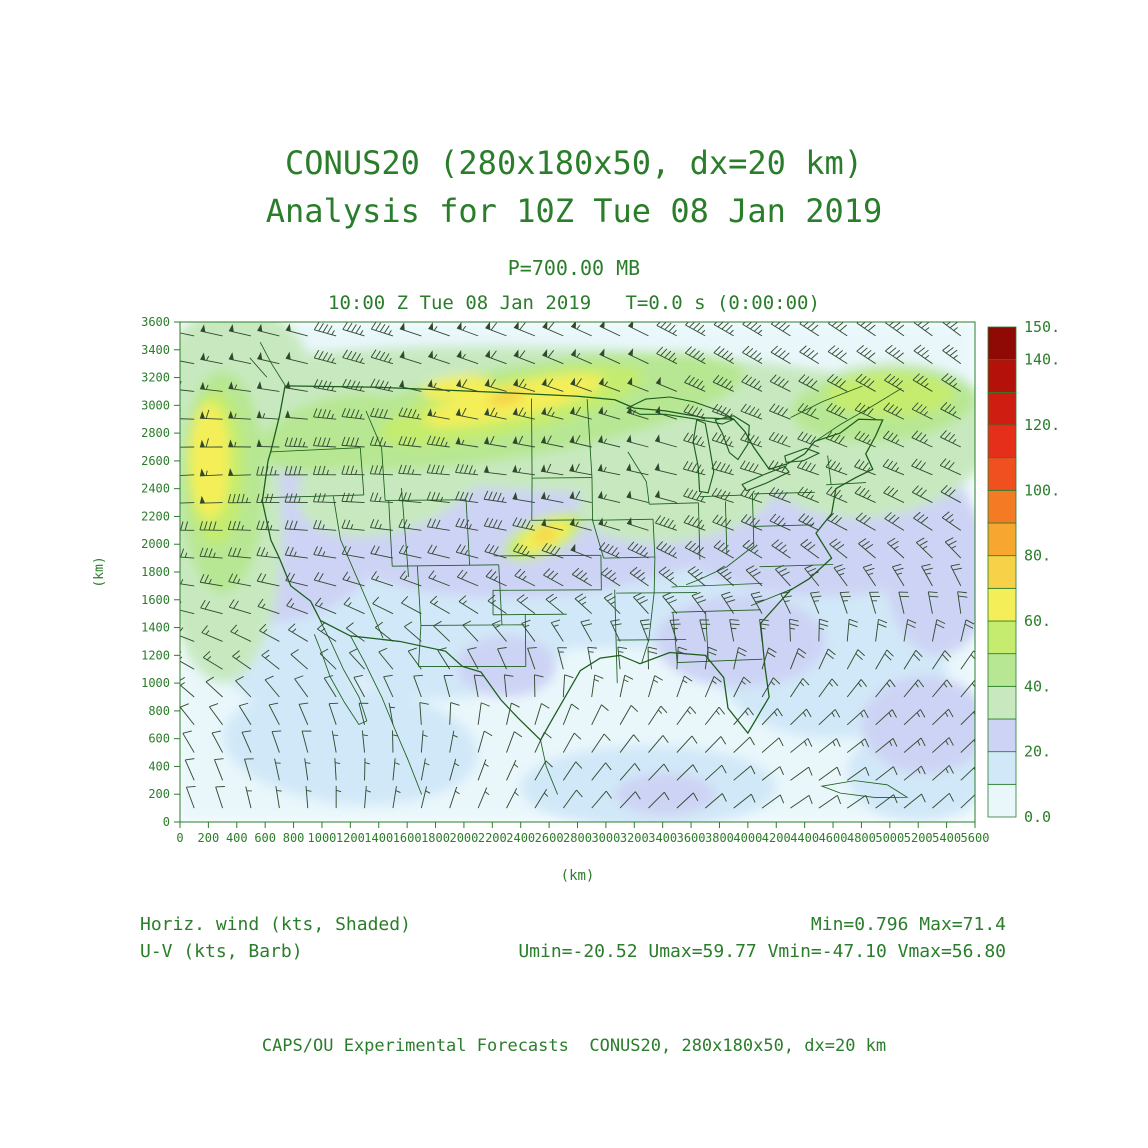  I want to click on svg-text: 140., so click(1042, 360).